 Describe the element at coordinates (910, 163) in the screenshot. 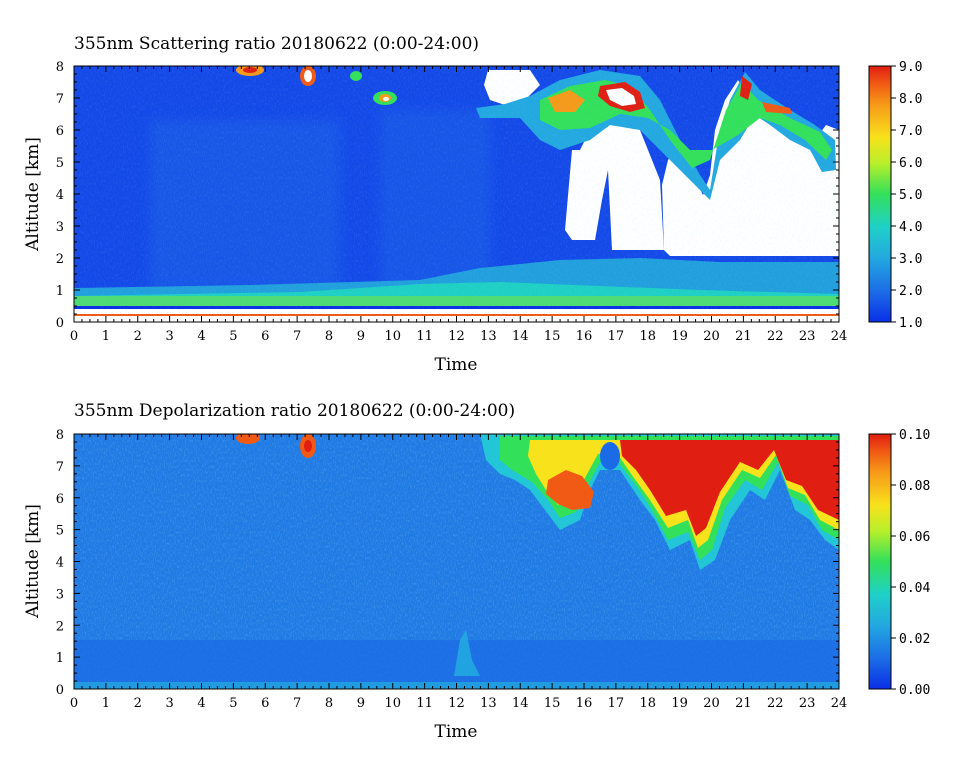

I see `colorbar-tick-label: 6.0` at that location.